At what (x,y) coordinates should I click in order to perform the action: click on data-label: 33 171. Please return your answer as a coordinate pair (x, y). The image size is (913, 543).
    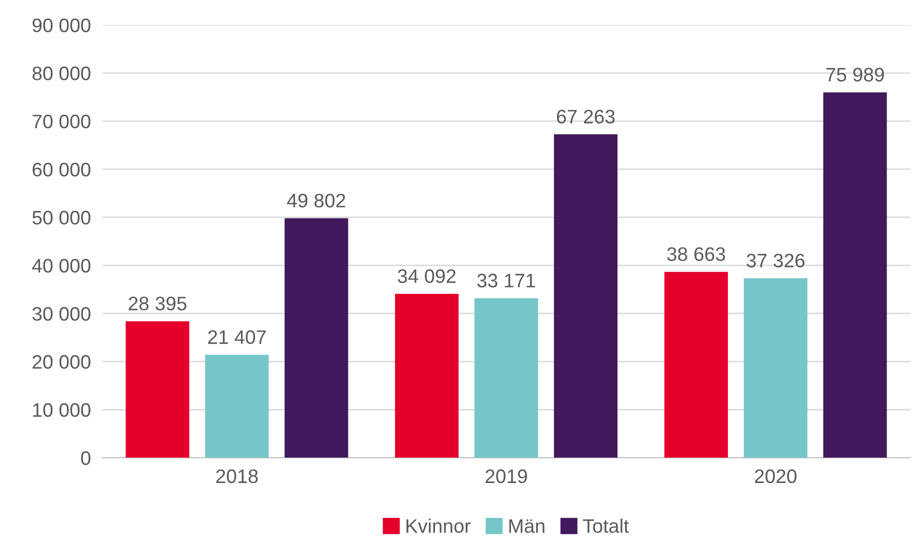
    Looking at the image, I should click on (506, 281).